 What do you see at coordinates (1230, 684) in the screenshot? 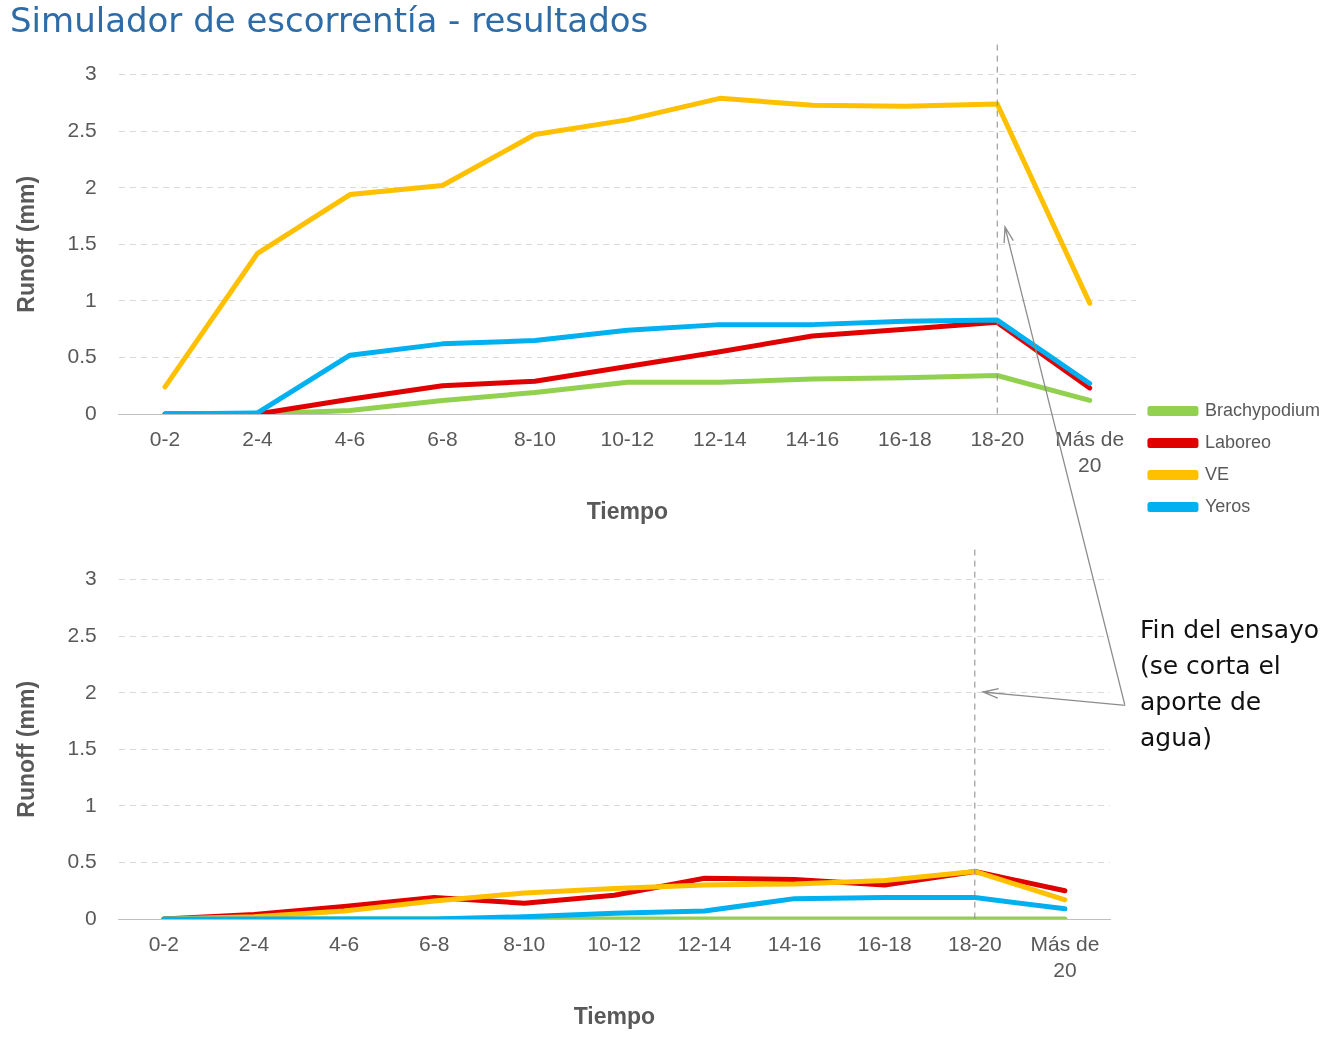
I see `text: Fin del ensayo (se corta el aporte de agua)` at bounding box center [1230, 684].